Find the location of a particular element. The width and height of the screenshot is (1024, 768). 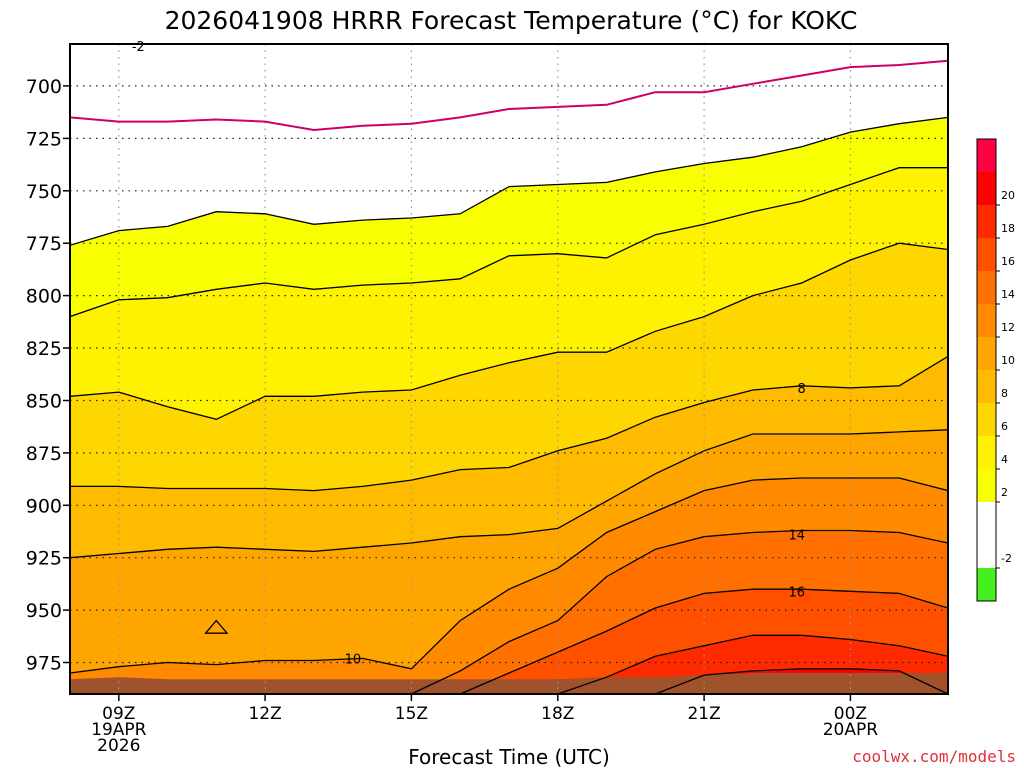

x-tick-label-9-0: 09Z is located at coordinates (118, 714).